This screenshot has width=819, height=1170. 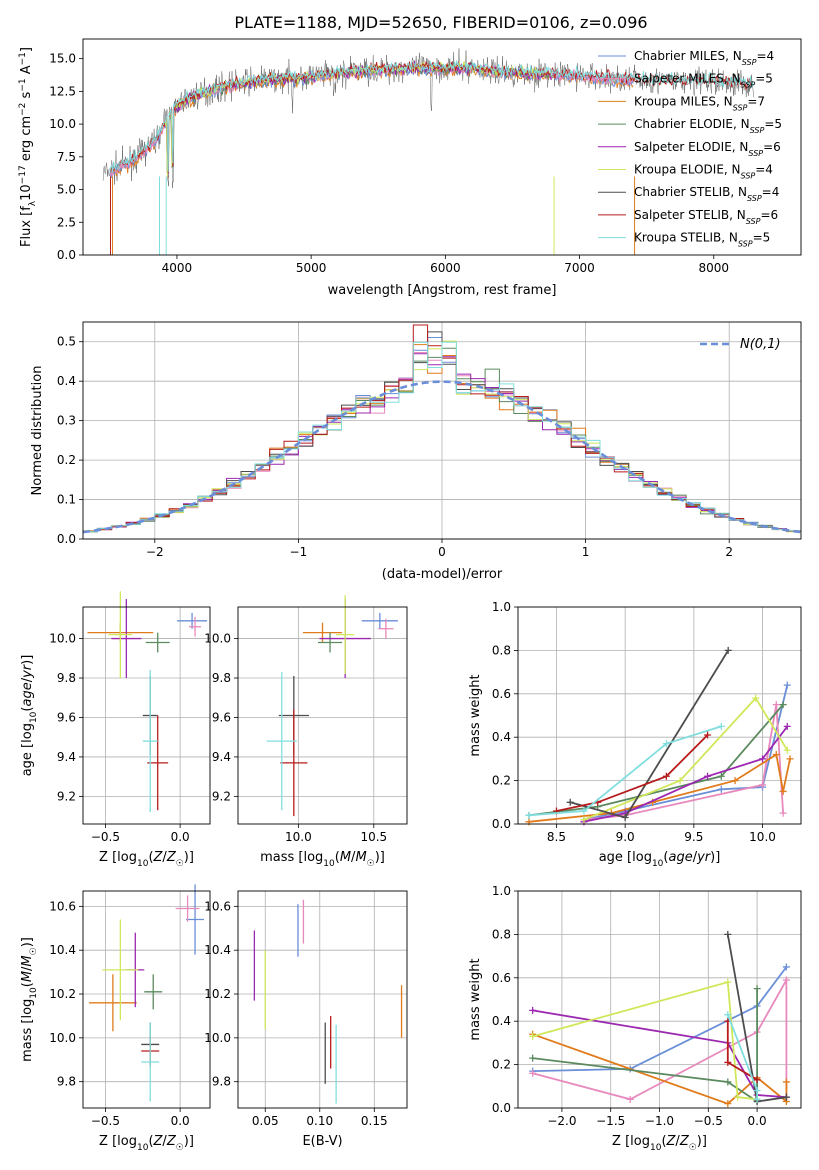 What do you see at coordinates (659, 1121) in the screenshot?
I see `x-tick-label: −1.0` at bounding box center [659, 1121].